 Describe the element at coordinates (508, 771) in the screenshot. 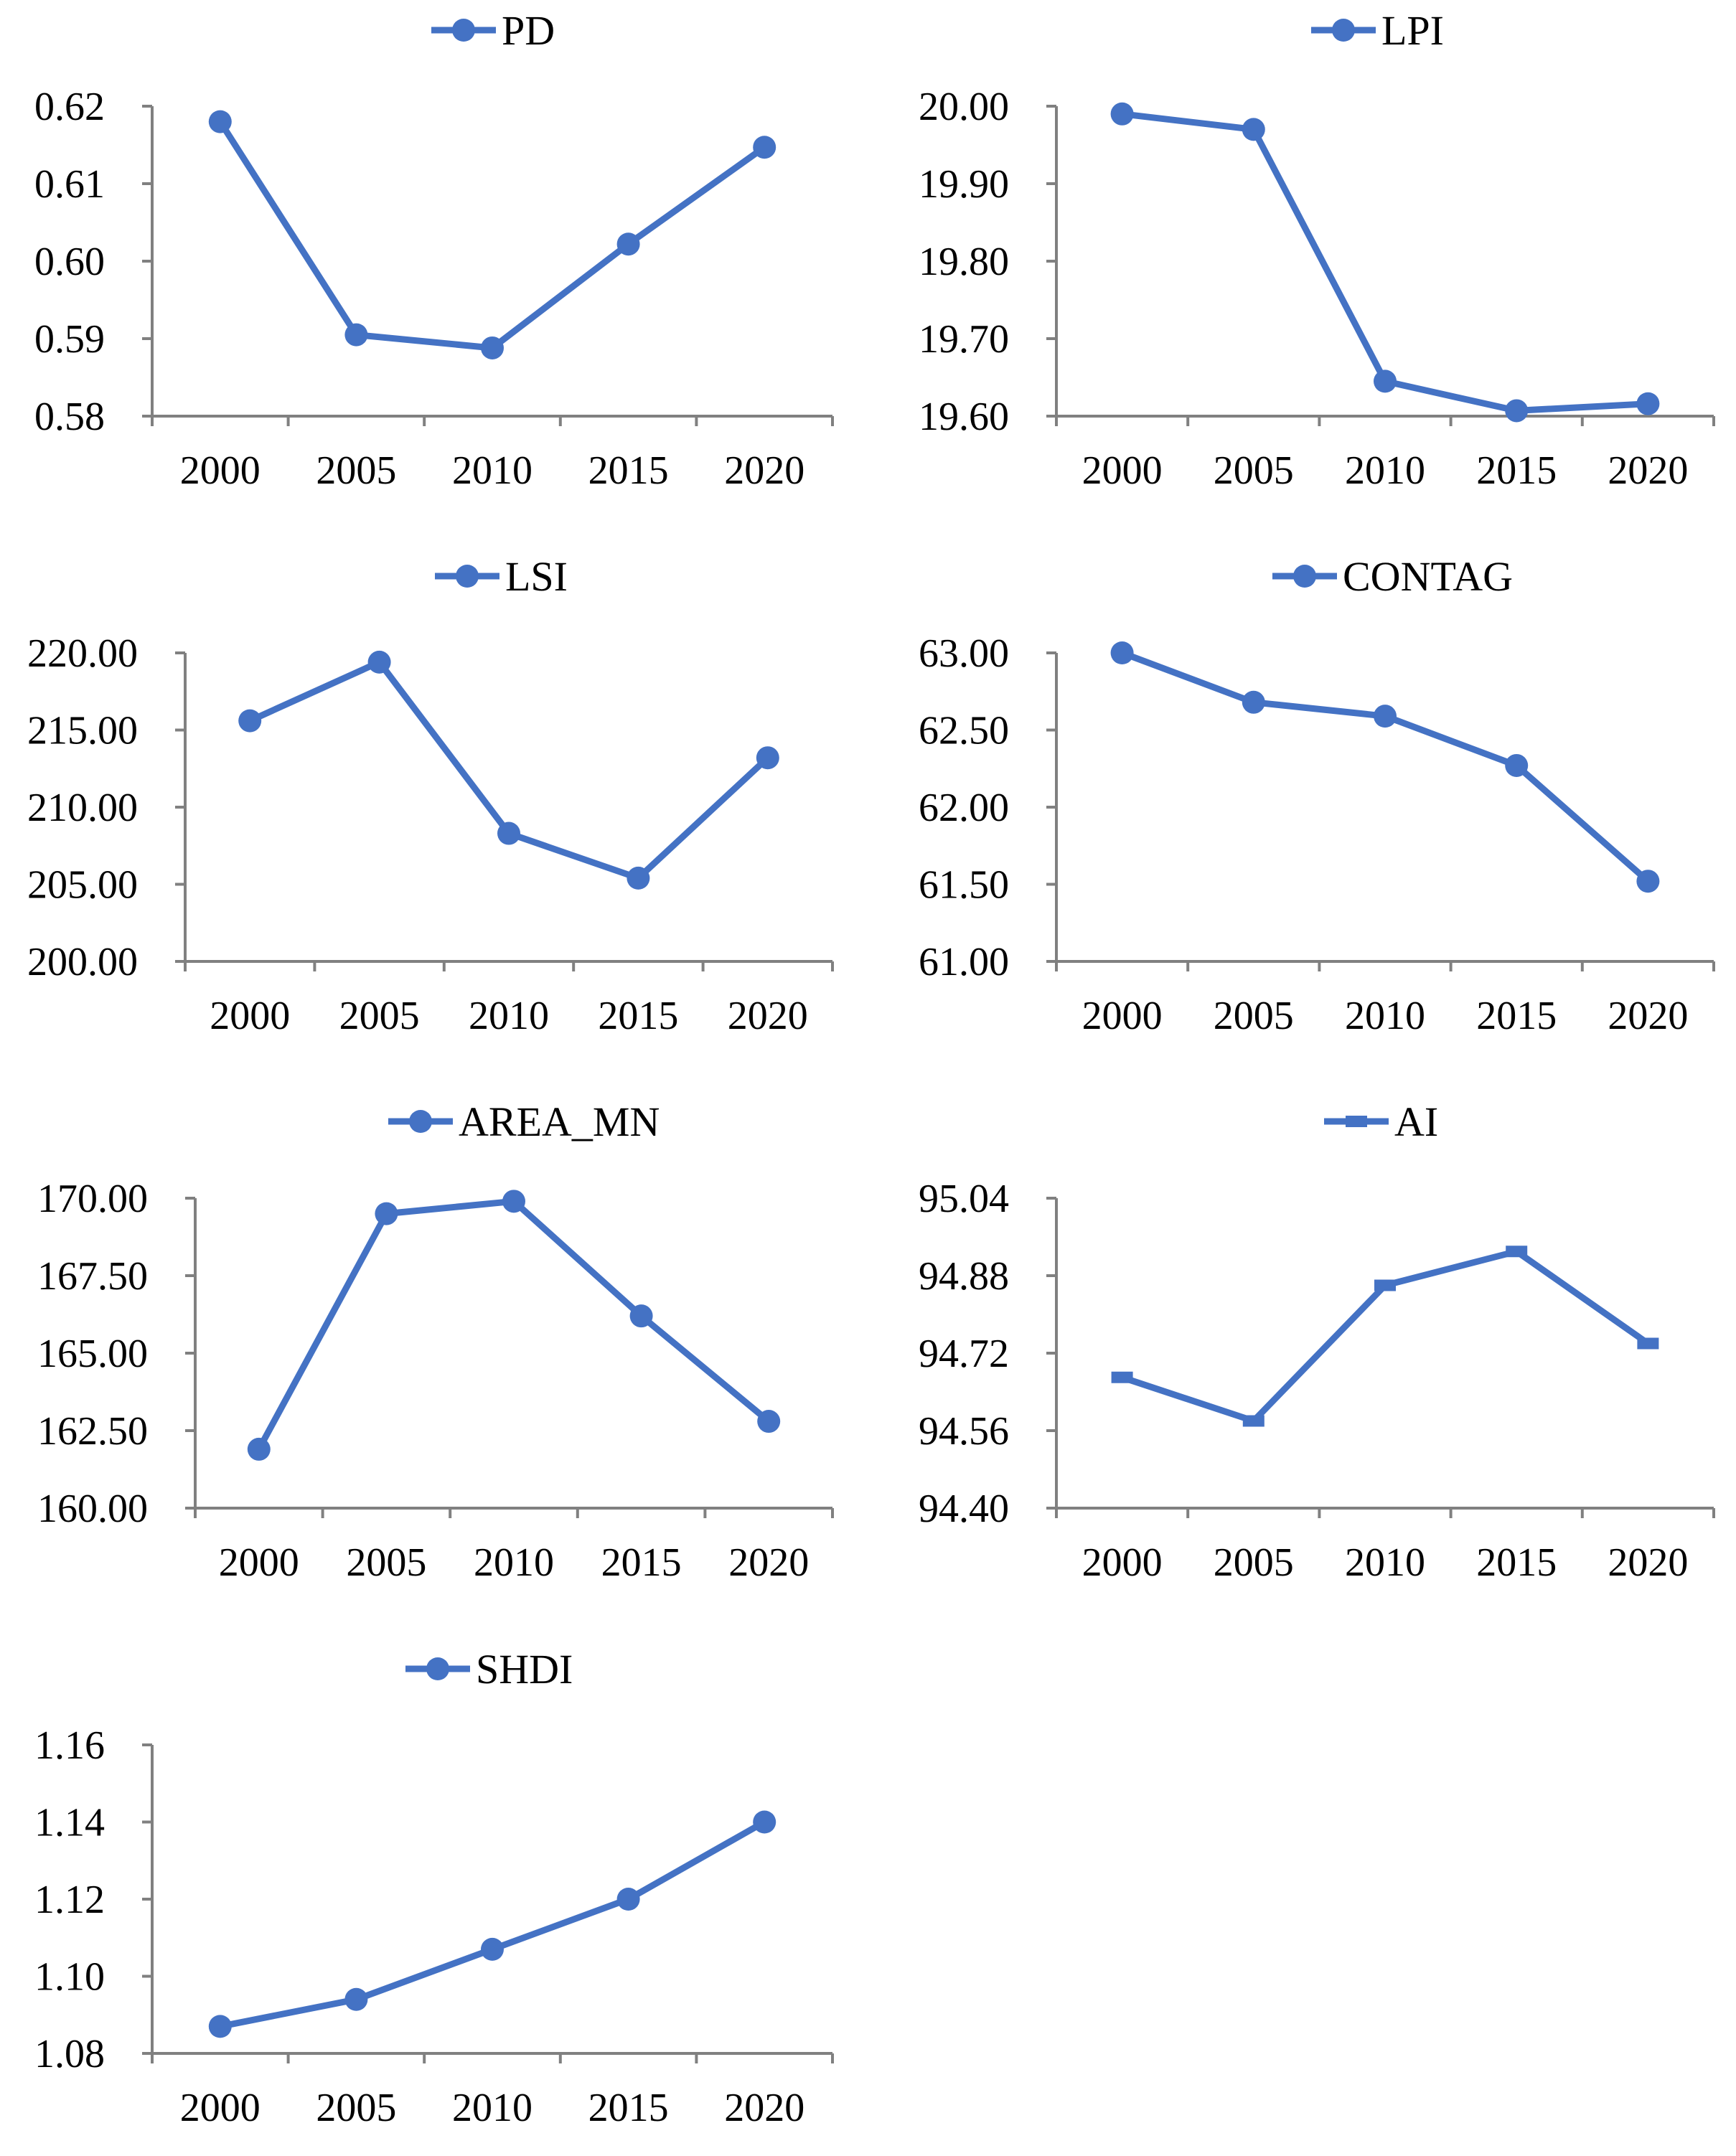

I see `series-line-lsi` at that location.